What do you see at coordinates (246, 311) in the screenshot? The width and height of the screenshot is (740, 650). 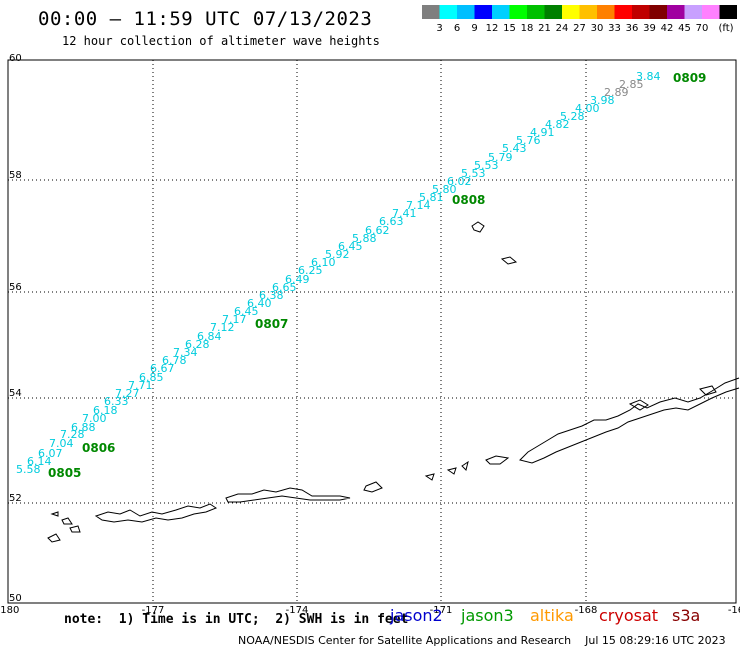 I see `swh-value: 6.45` at bounding box center [246, 311].